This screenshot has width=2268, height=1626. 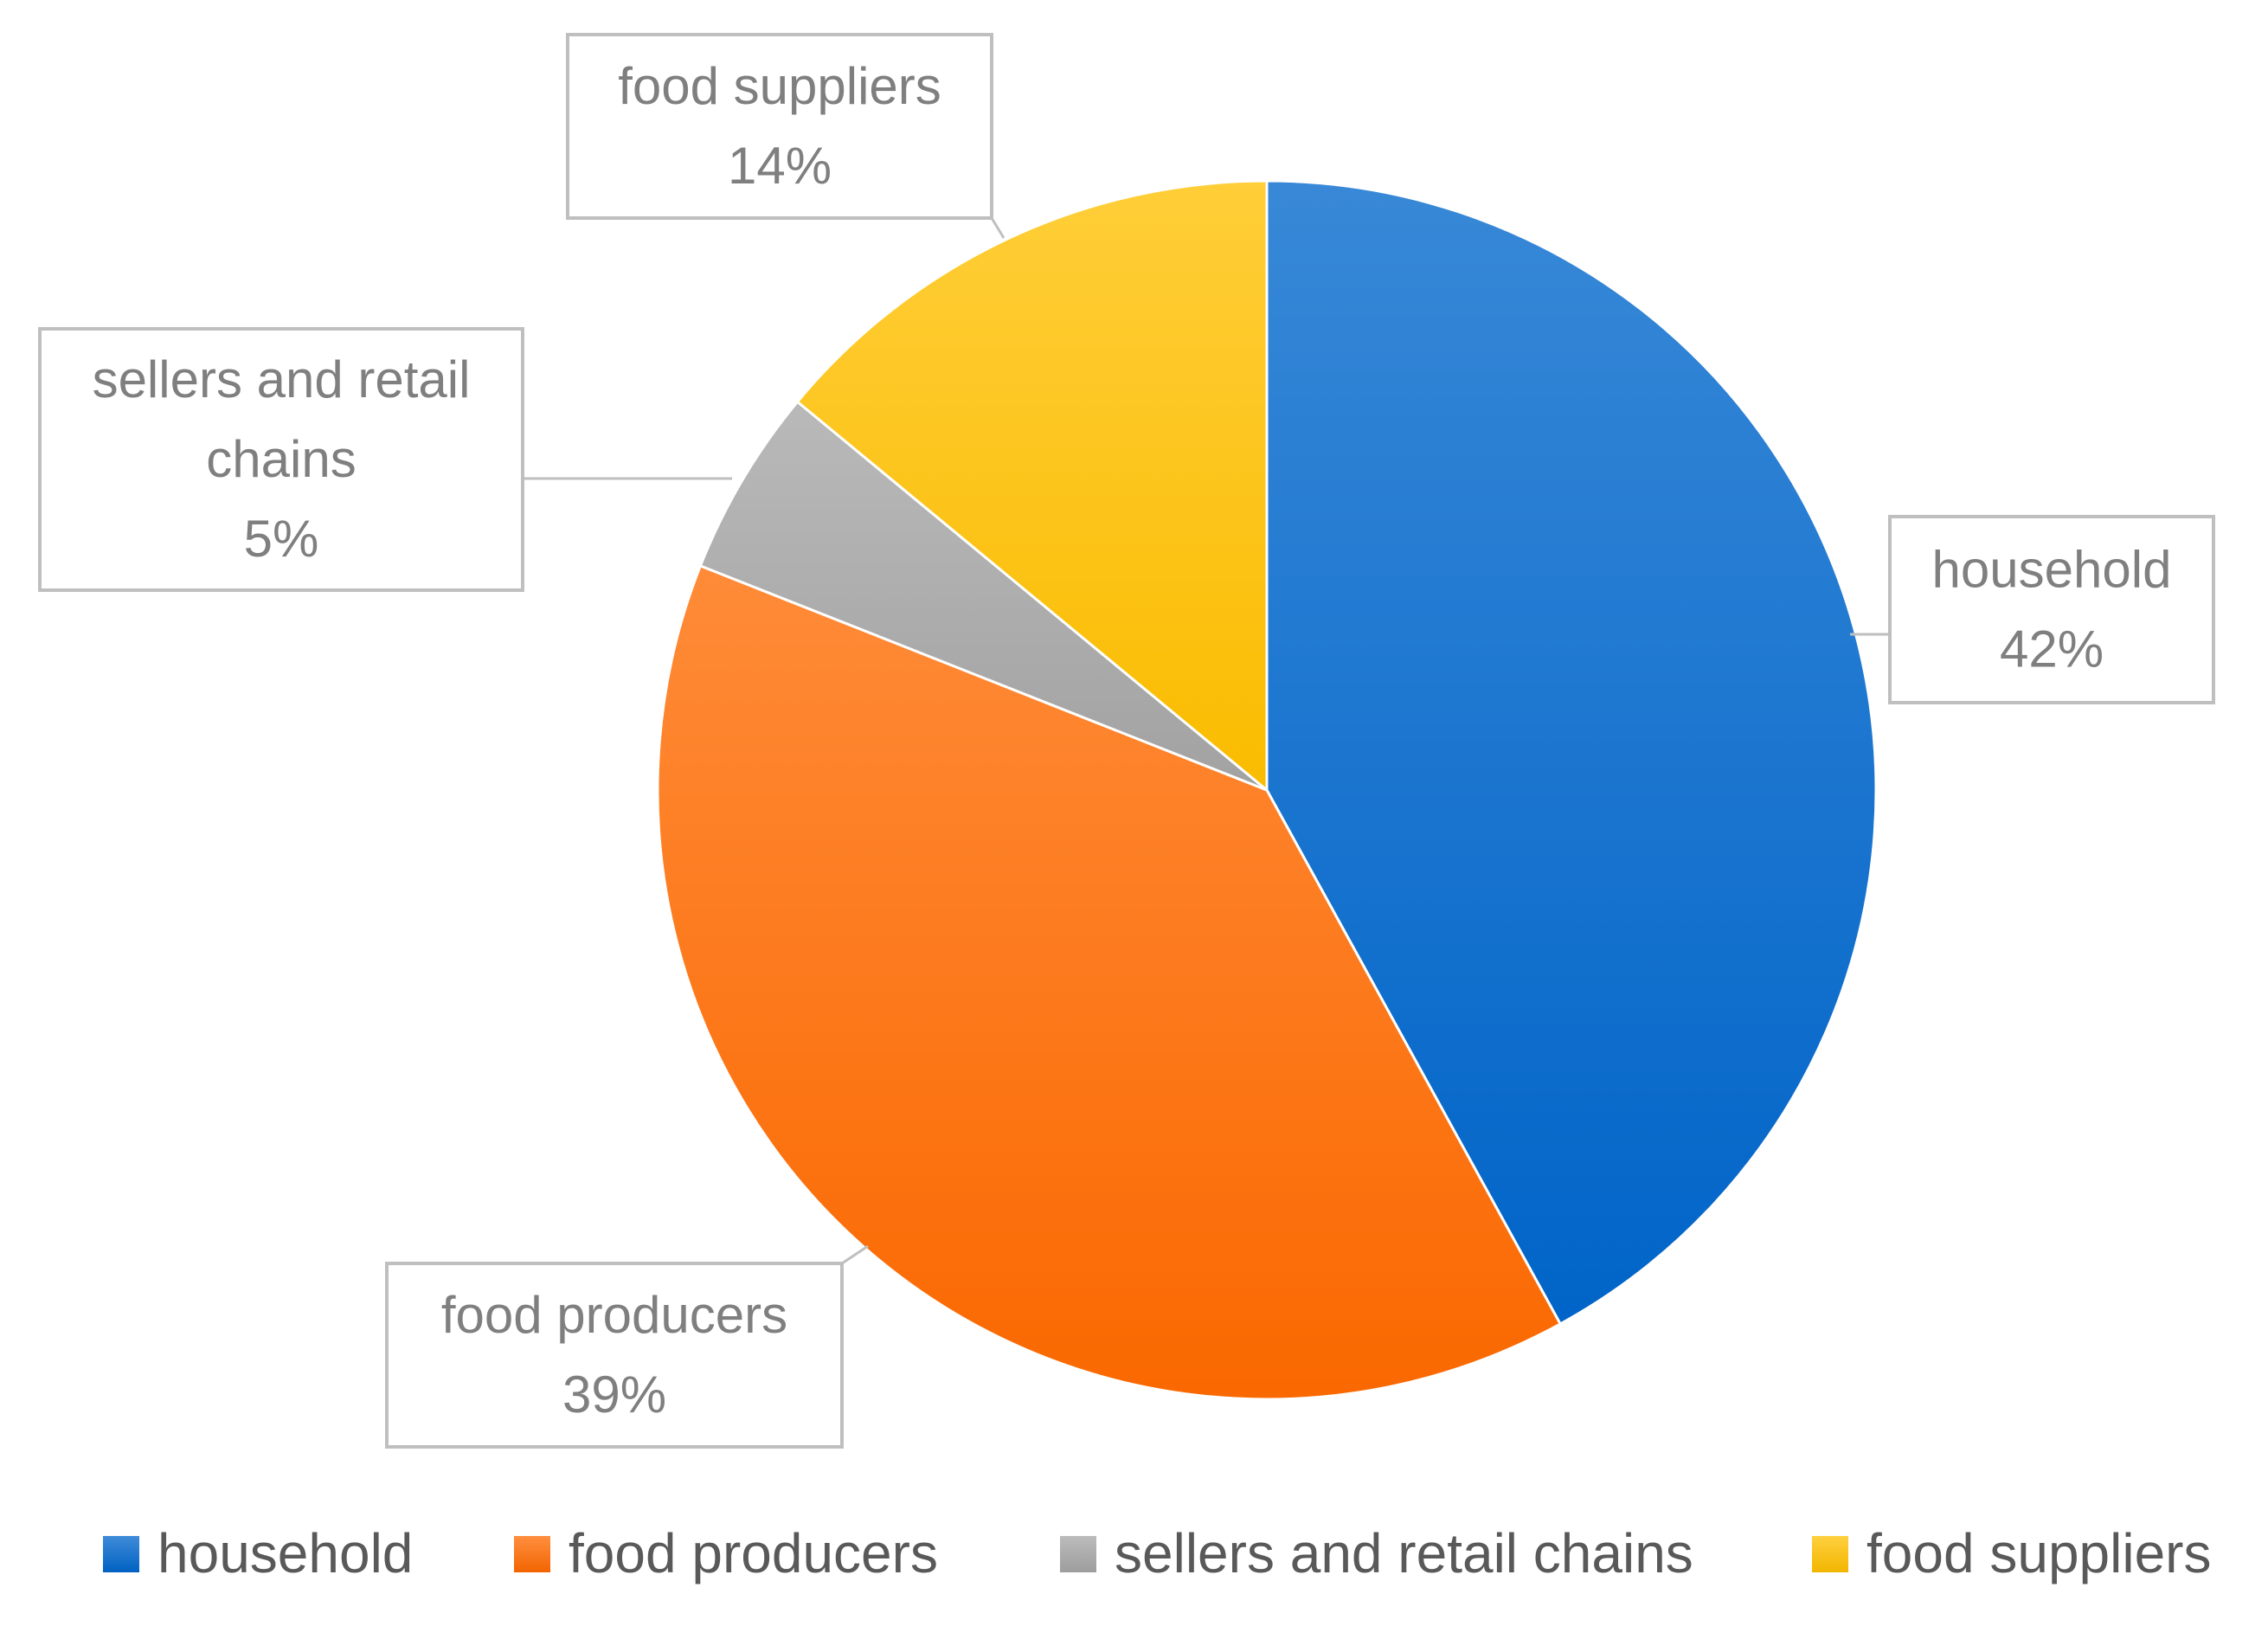 I want to click on callout-household: household 42%, so click(x=2052, y=609).